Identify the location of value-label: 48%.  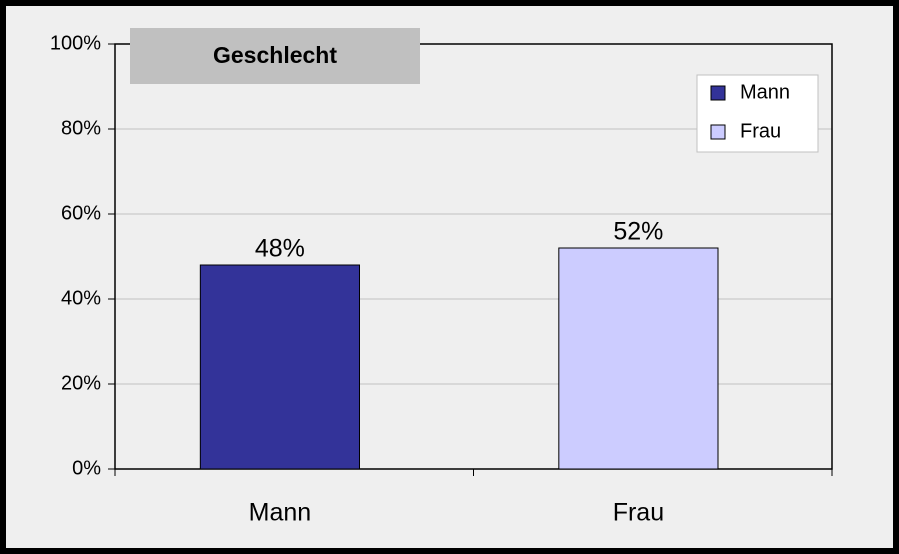
(280, 249).